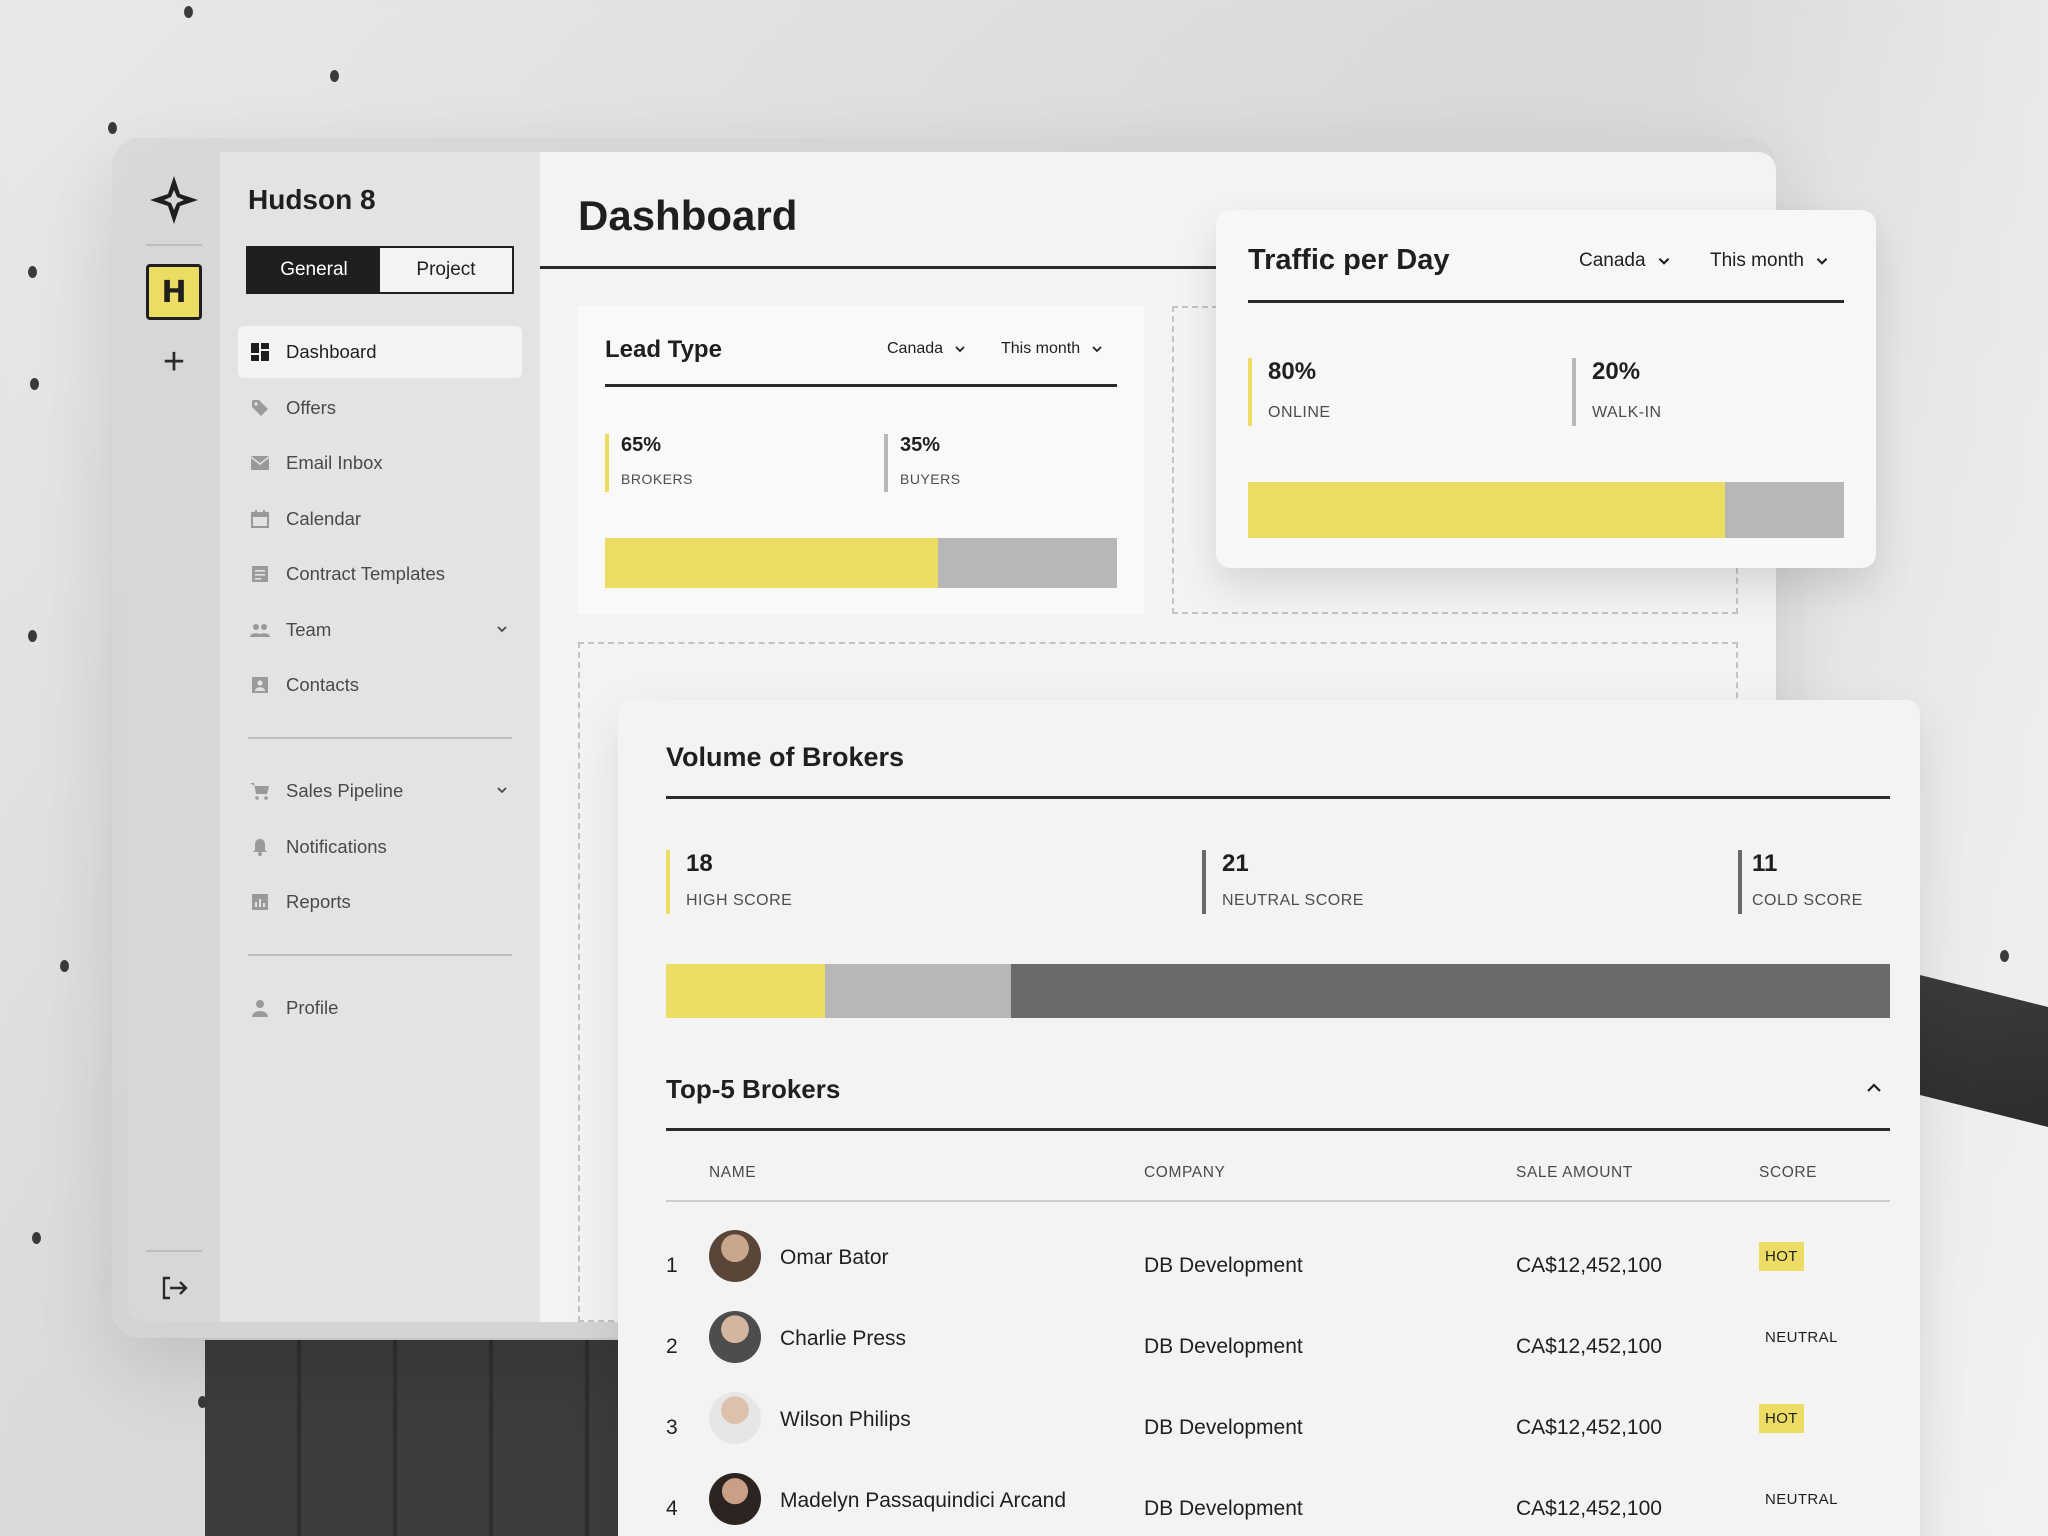 This screenshot has height=1536, width=2048. I want to click on bar-segment-high, so click(746, 991).